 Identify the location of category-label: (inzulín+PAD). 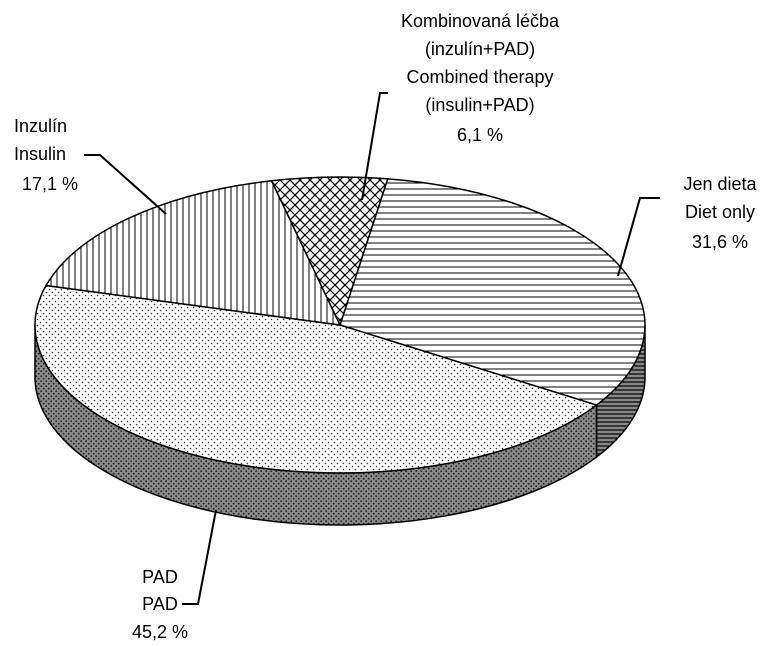
(480, 49).